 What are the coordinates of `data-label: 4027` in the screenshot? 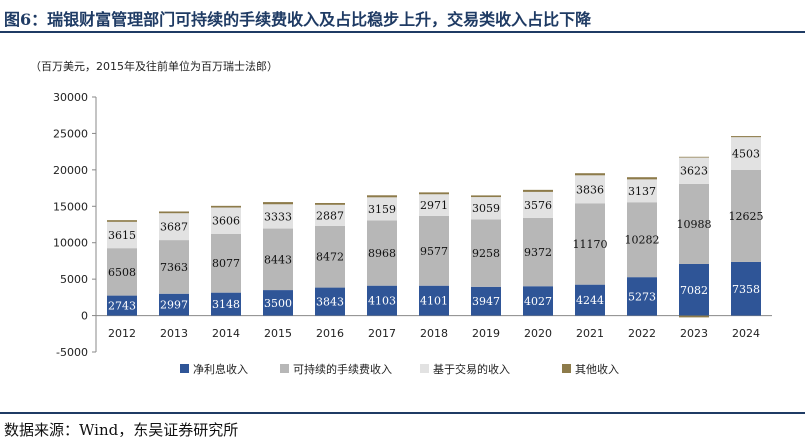 It's located at (538, 301).